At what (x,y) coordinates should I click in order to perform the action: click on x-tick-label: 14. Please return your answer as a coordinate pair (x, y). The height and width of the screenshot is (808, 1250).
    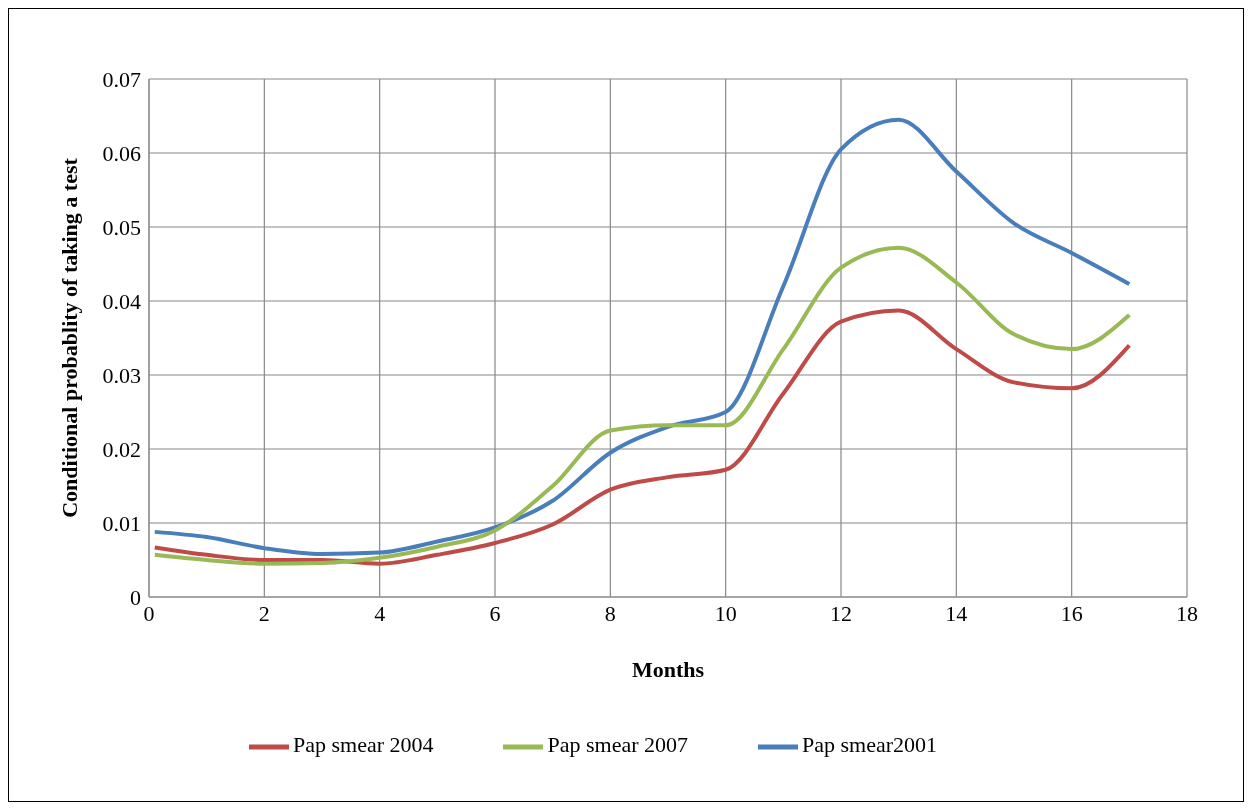
    Looking at the image, I should click on (956, 613).